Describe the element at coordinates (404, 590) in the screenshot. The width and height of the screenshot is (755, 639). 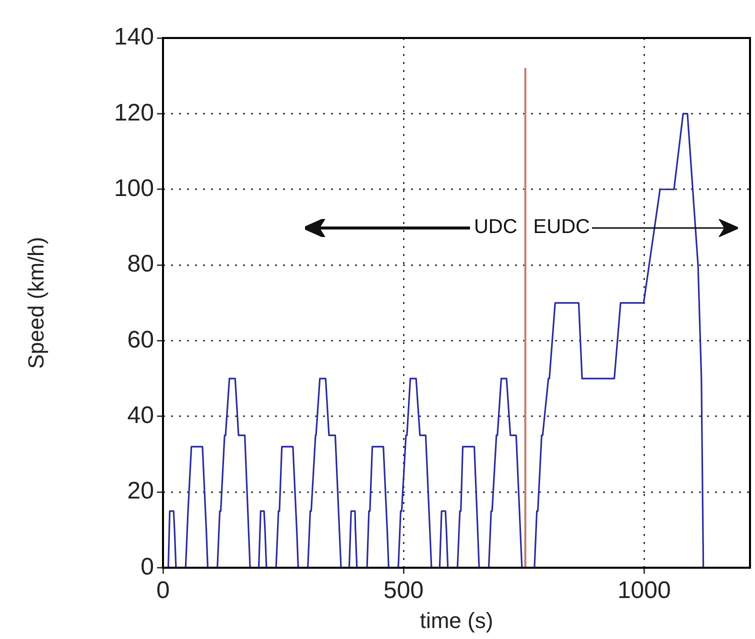
I see `x-tick-label: 500` at that location.